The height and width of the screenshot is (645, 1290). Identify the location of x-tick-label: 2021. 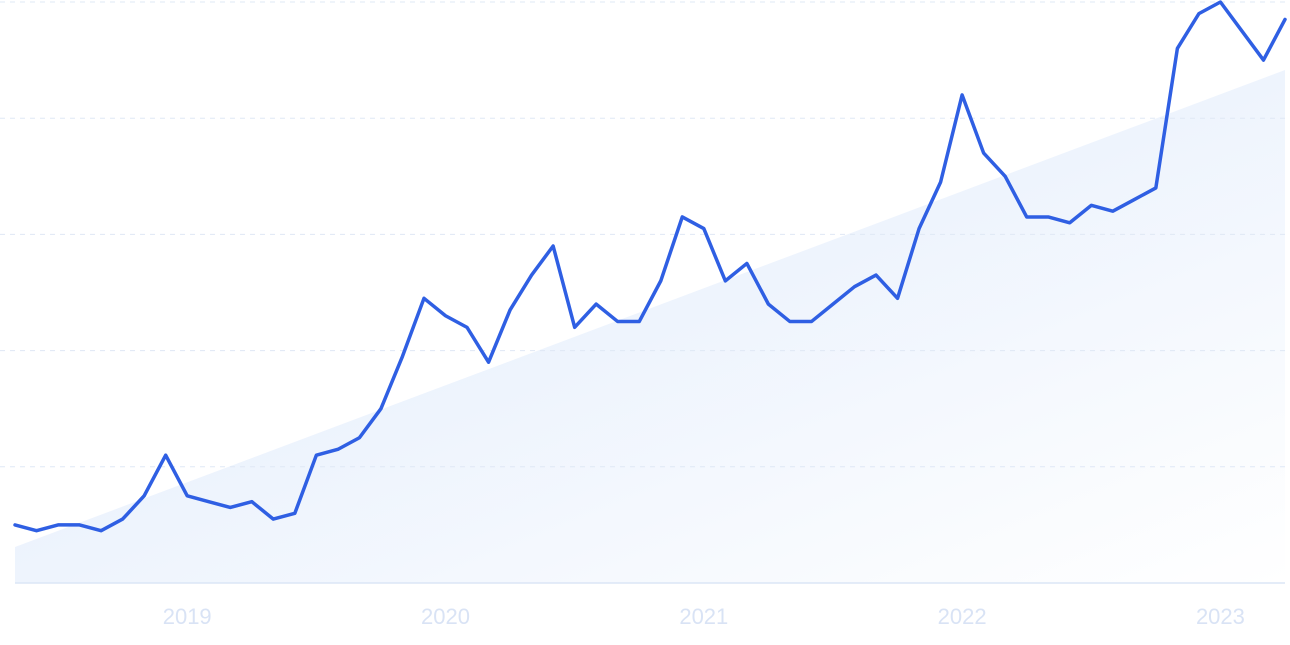
(703, 616).